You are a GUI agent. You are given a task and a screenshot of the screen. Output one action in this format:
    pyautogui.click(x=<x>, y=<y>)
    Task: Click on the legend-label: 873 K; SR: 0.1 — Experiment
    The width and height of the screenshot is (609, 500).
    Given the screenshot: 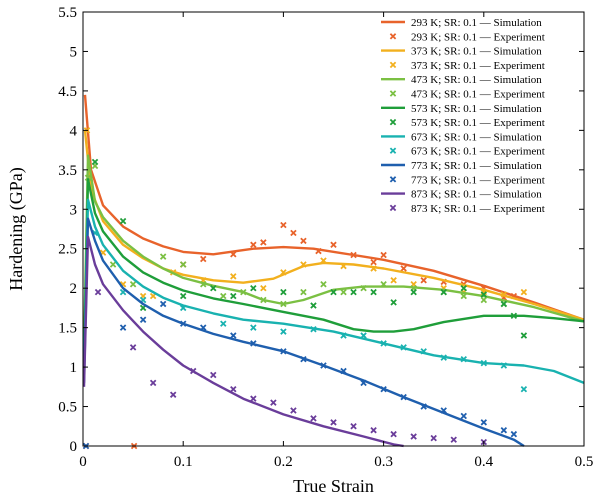 What is the action you would take?
    pyautogui.click(x=478, y=209)
    